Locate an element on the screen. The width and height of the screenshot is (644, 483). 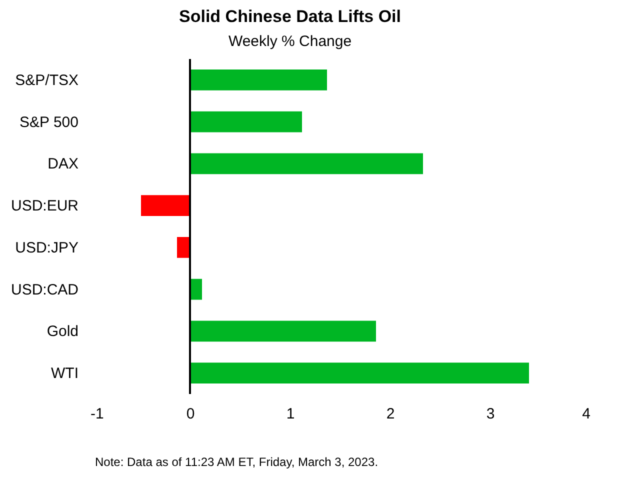
y-tick-label: USD:JPY is located at coordinates (46, 247).